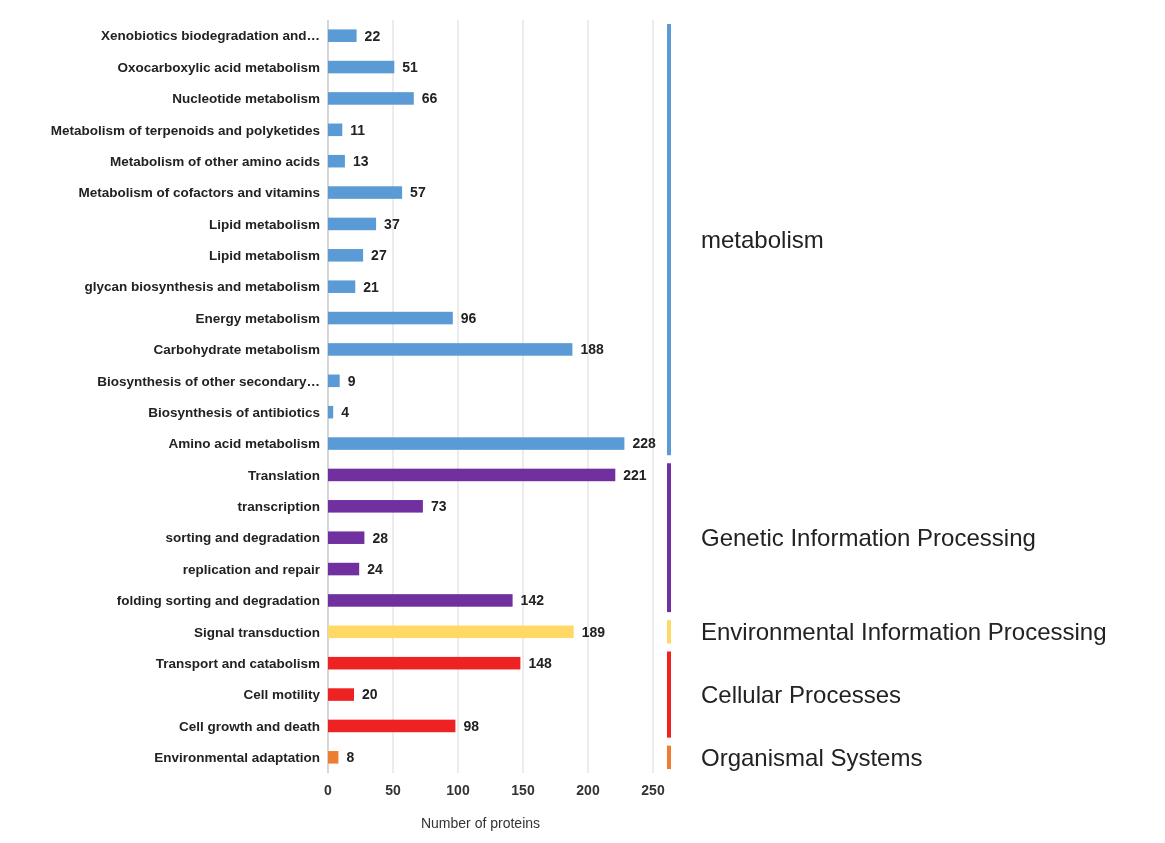 This screenshot has height=843, width=1165. What do you see at coordinates (237, 758) in the screenshot?
I see `y-tick-label: Environmental adaptation` at bounding box center [237, 758].